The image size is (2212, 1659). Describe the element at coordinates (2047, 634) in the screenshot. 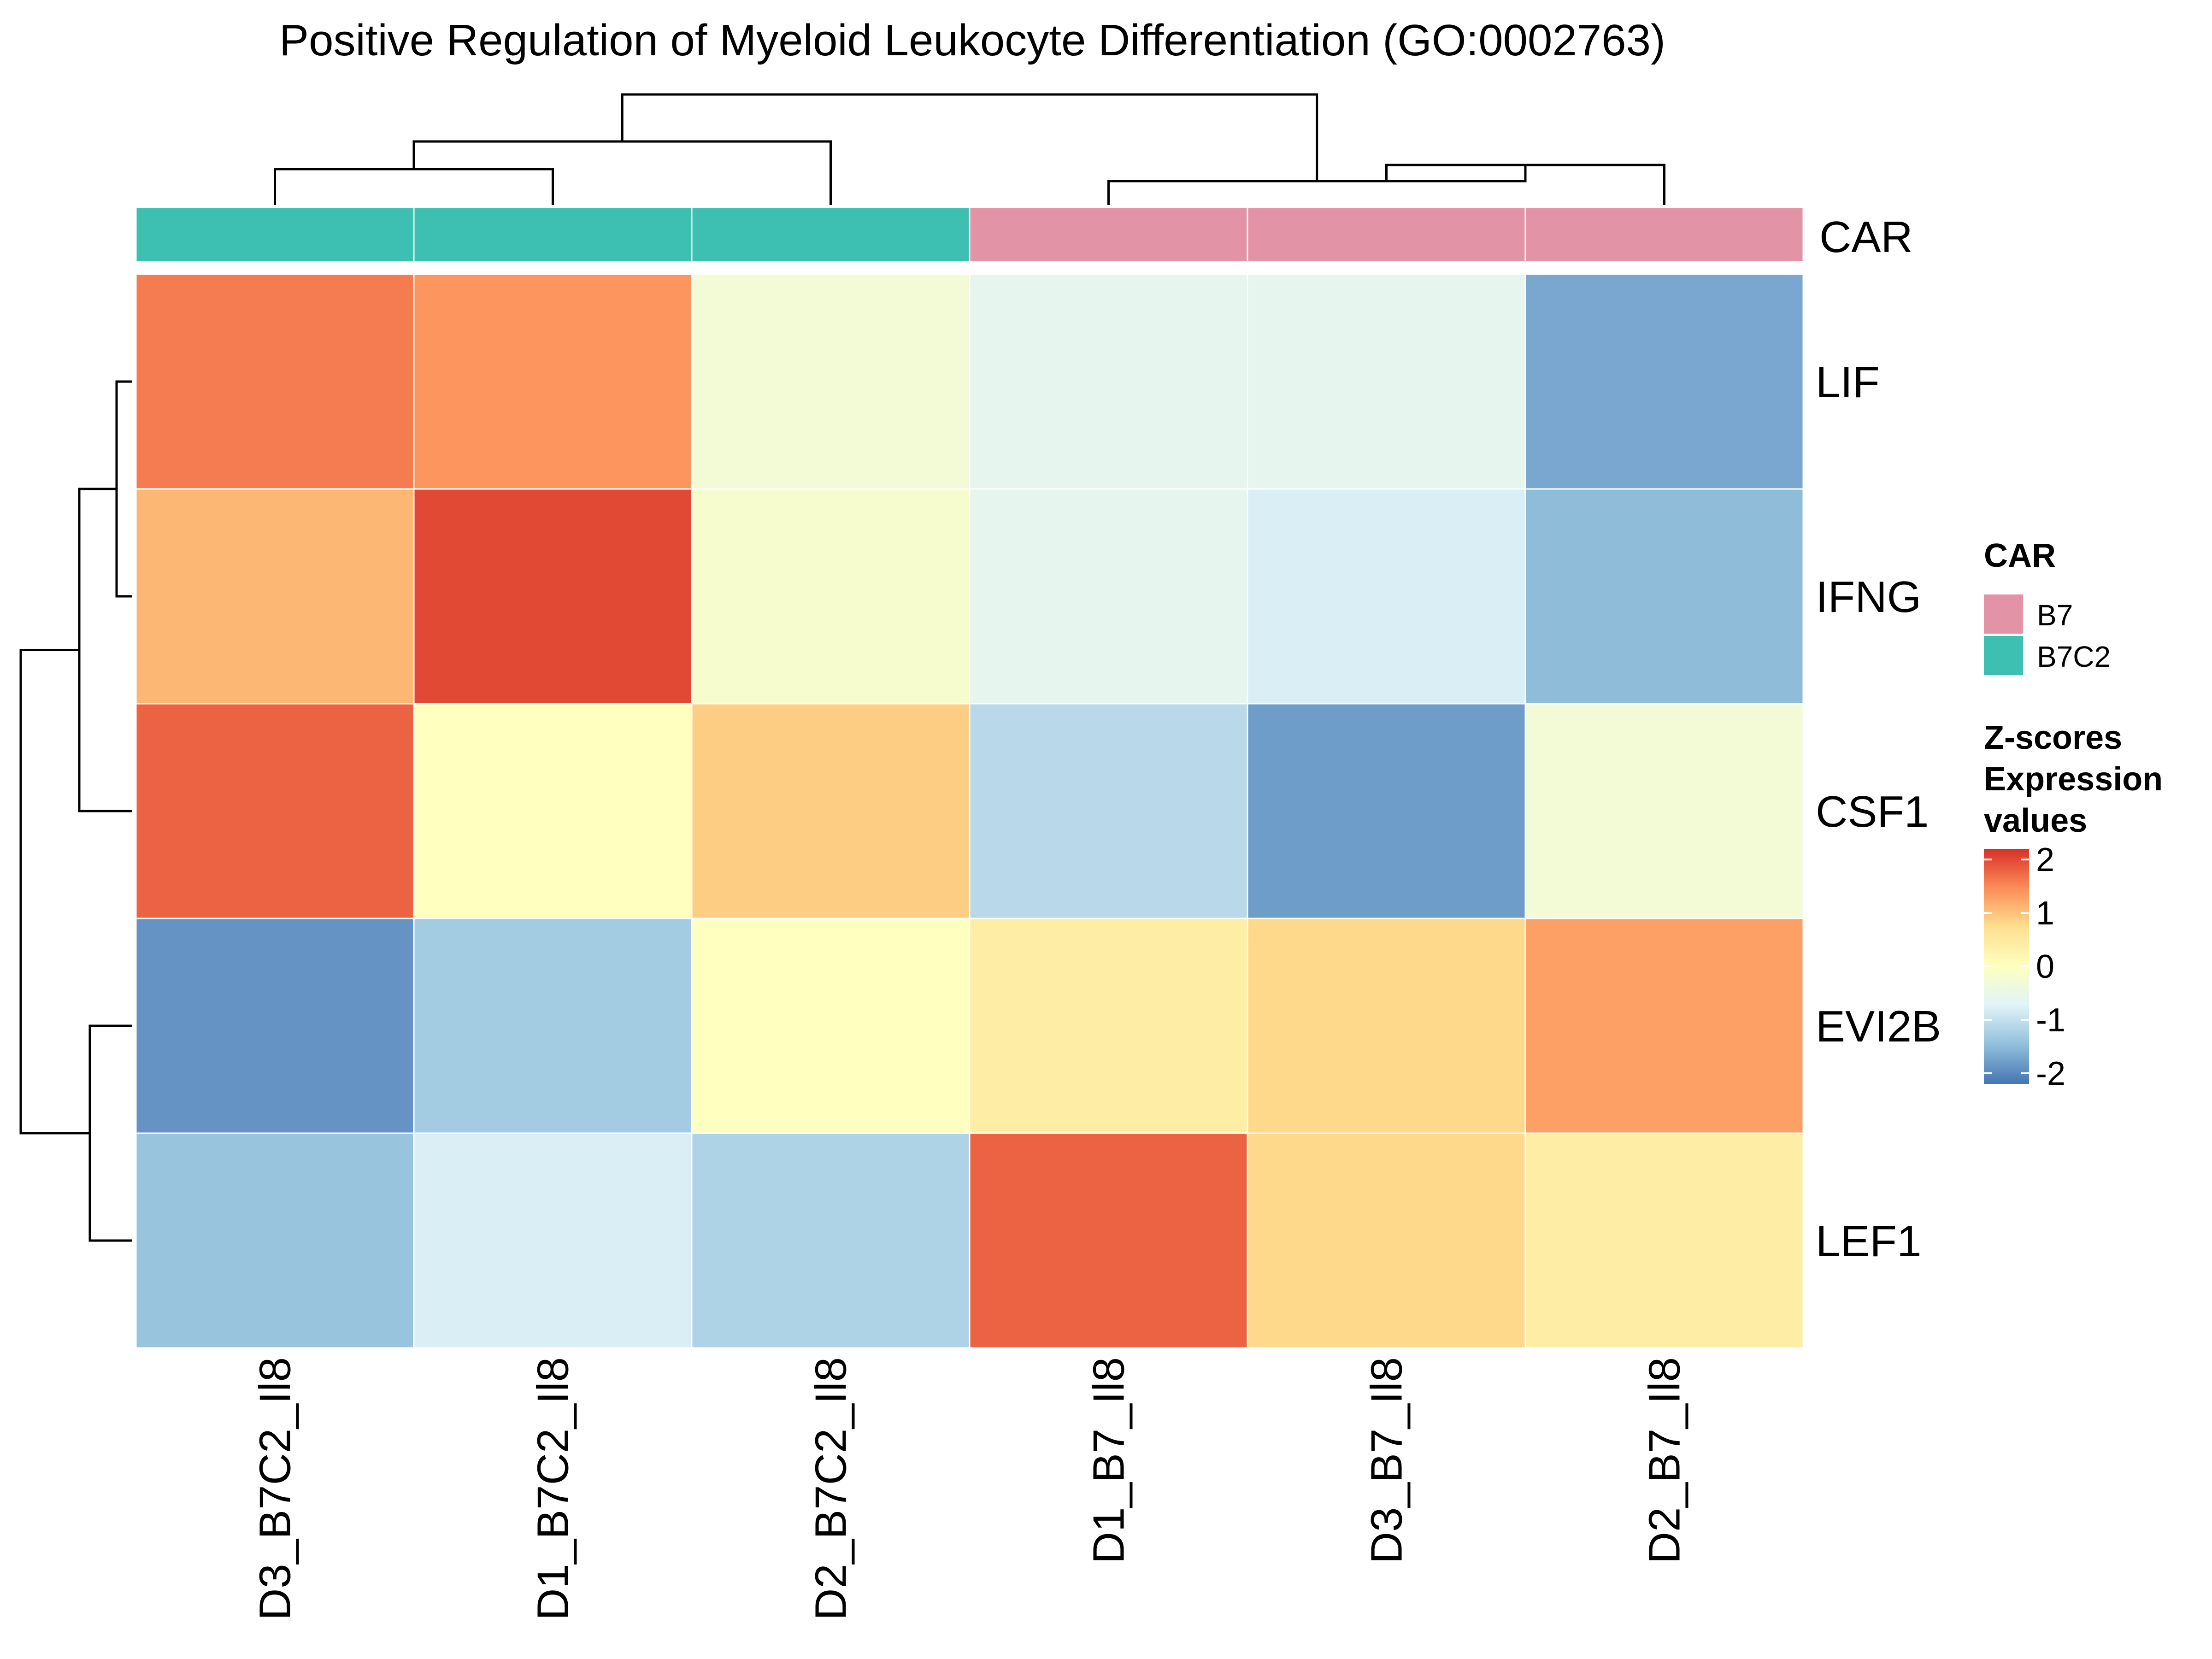

I see `car-legend-items: B7 B7C2` at that location.